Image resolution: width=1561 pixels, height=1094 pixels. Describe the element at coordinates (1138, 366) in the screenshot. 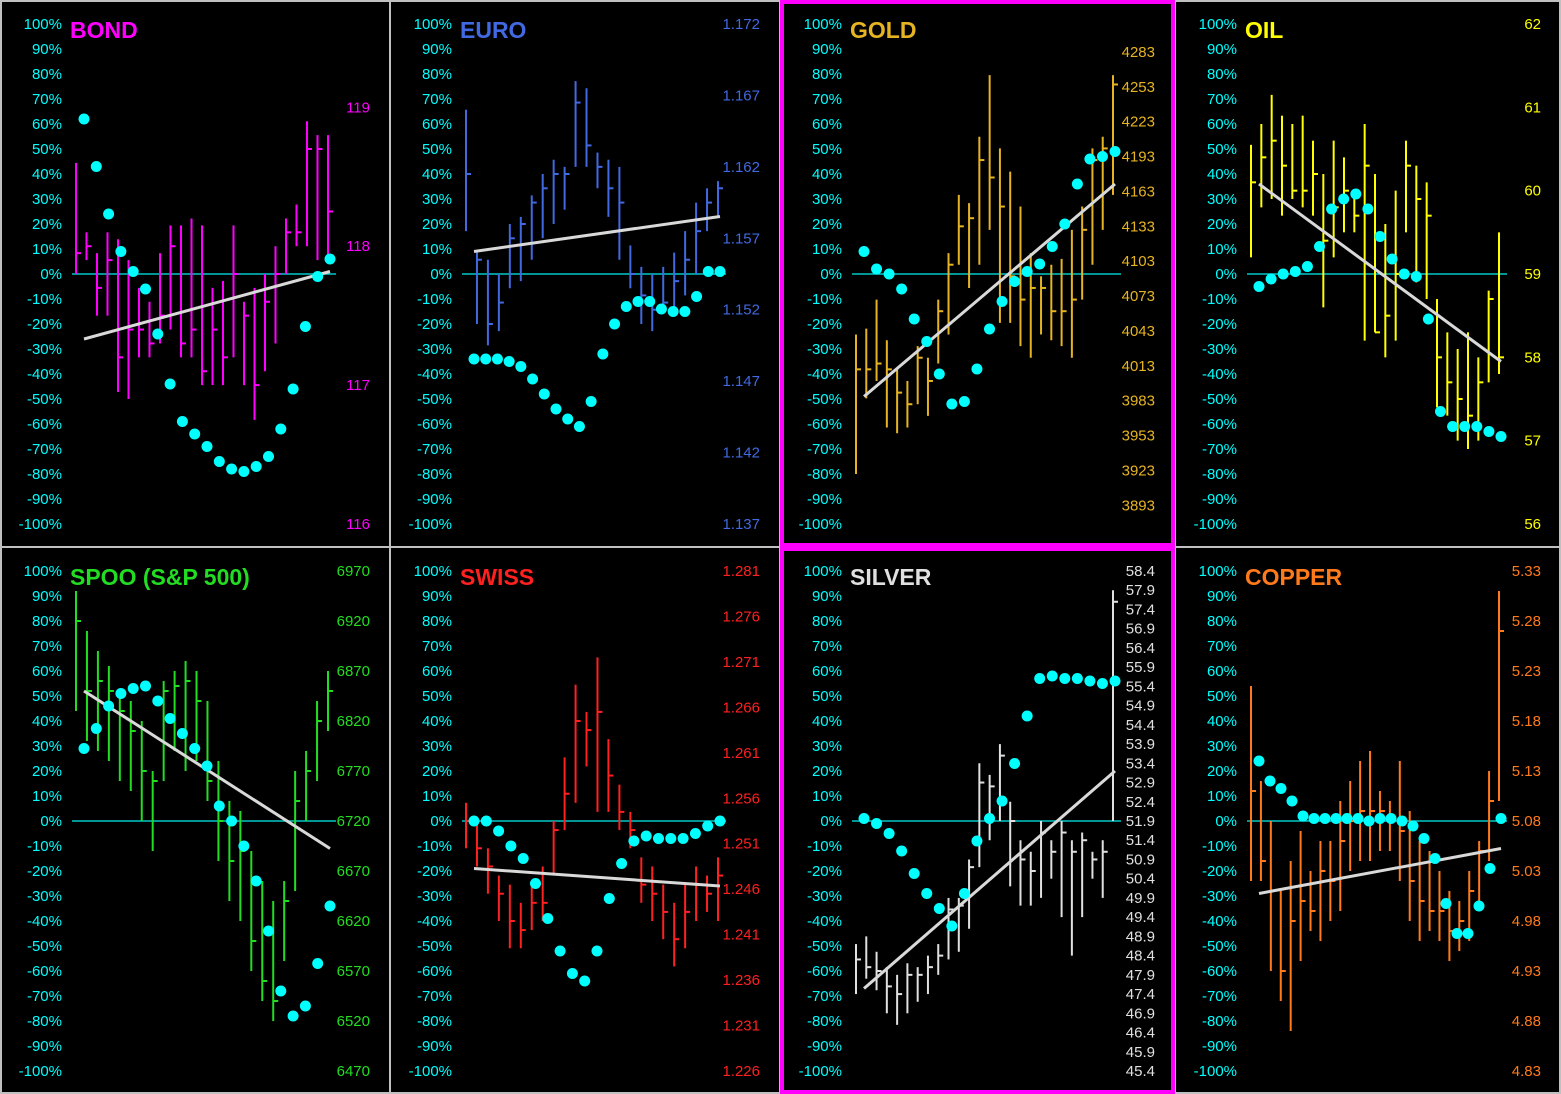

I see `price-tick-label: 4013` at that location.